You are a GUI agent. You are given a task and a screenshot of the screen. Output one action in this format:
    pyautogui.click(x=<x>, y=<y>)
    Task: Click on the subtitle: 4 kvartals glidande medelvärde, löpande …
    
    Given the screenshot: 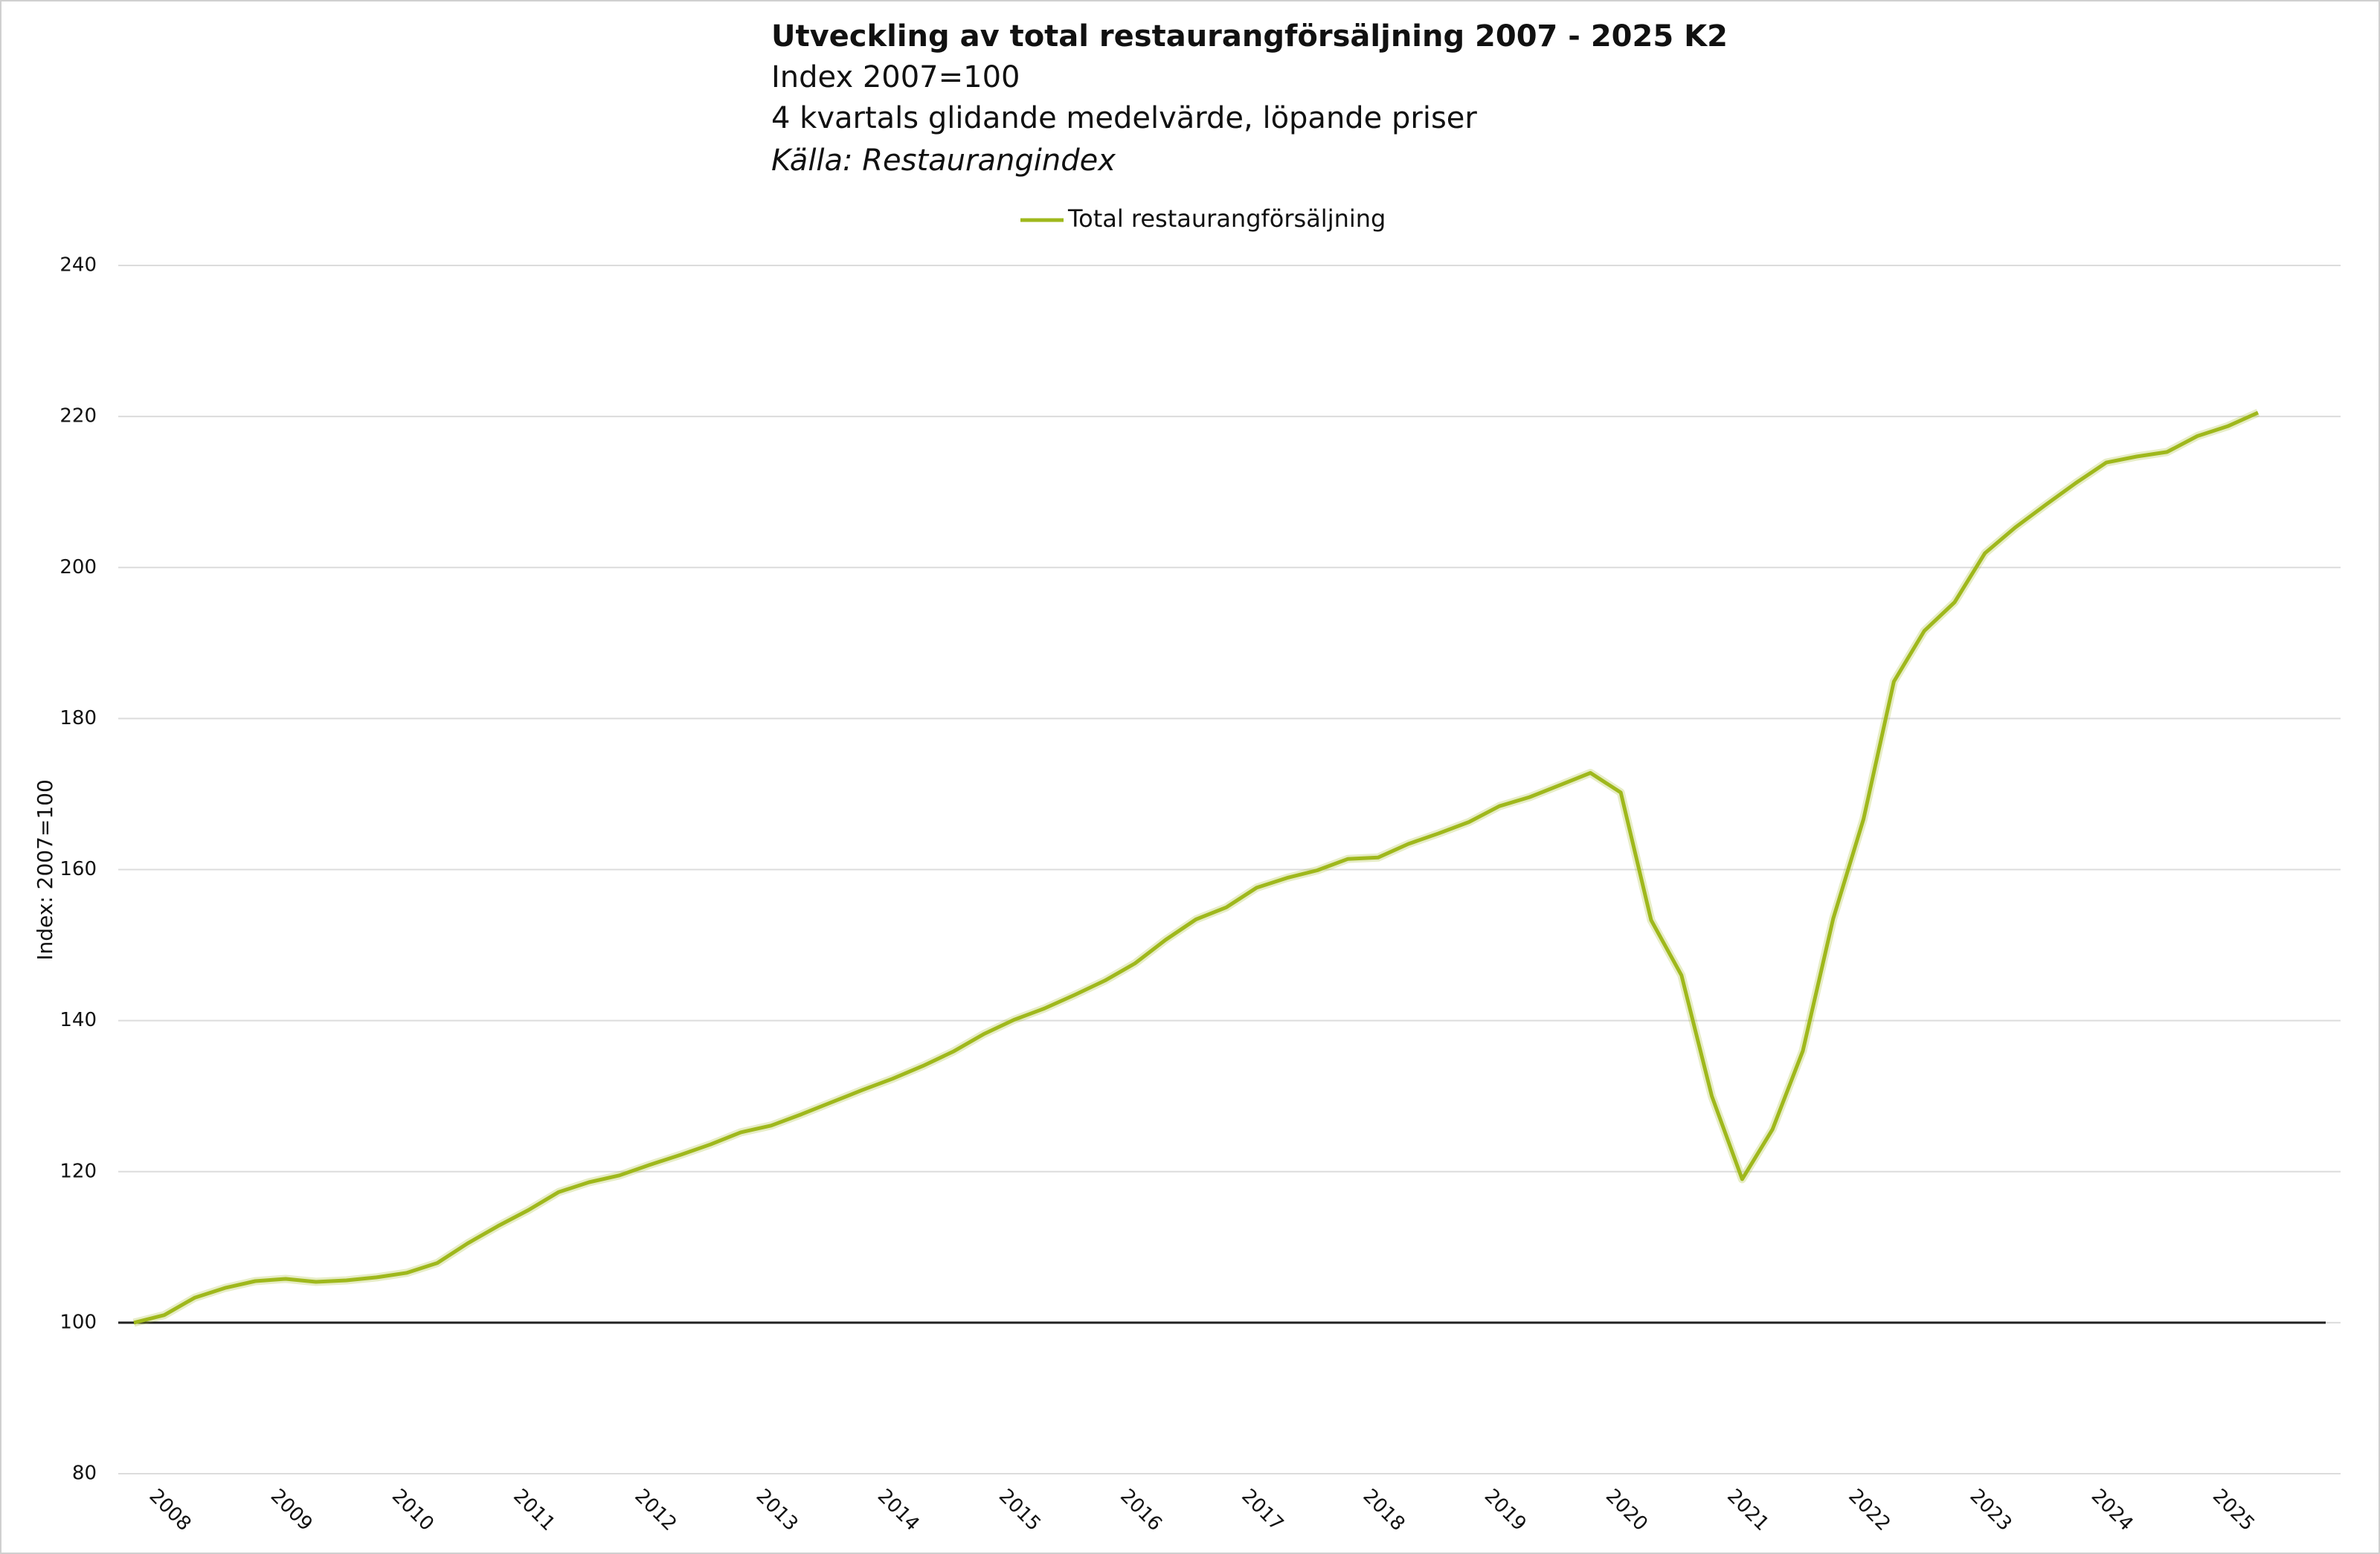 What is the action you would take?
    pyautogui.click(x=1124, y=118)
    